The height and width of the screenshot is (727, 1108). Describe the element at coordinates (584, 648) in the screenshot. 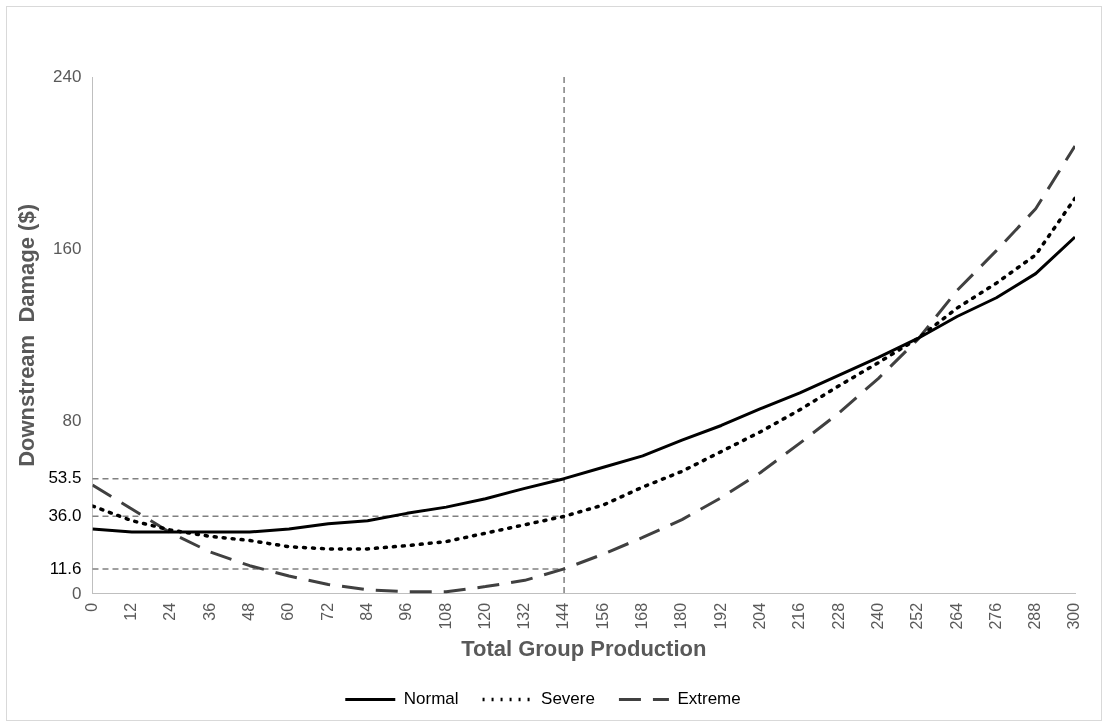

I see `x-axis-title: Total Group Production` at that location.